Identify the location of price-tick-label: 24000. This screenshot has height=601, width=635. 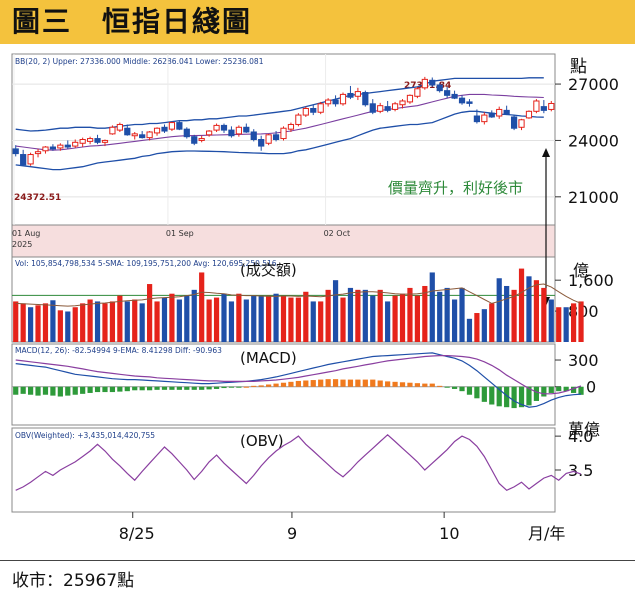
(593, 140).